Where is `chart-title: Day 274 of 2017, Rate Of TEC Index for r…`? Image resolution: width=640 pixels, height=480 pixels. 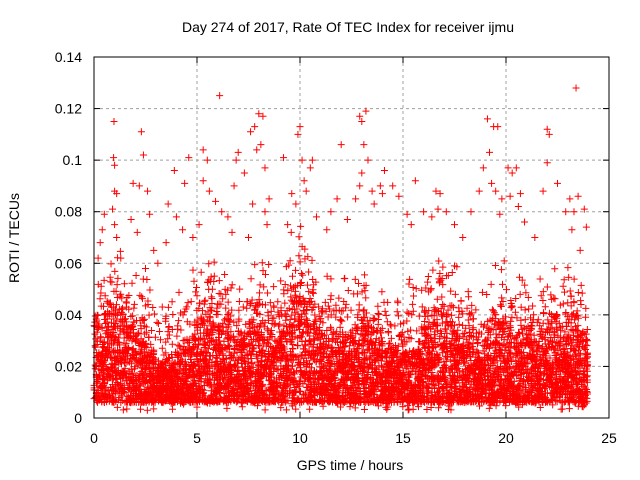
chart-title: Day 274 of 2017, Rate Of TEC Index for r… is located at coordinates (348, 27).